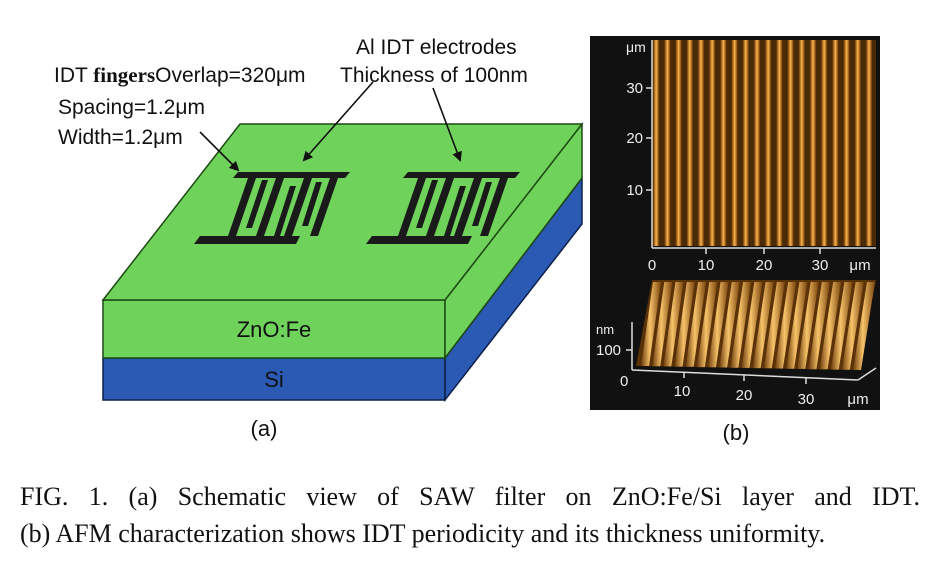 This screenshot has height=572, width=948. What do you see at coordinates (605, 329) in the screenshot?
I see `afm-3d-zunit: nm` at bounding box center [605, 329].